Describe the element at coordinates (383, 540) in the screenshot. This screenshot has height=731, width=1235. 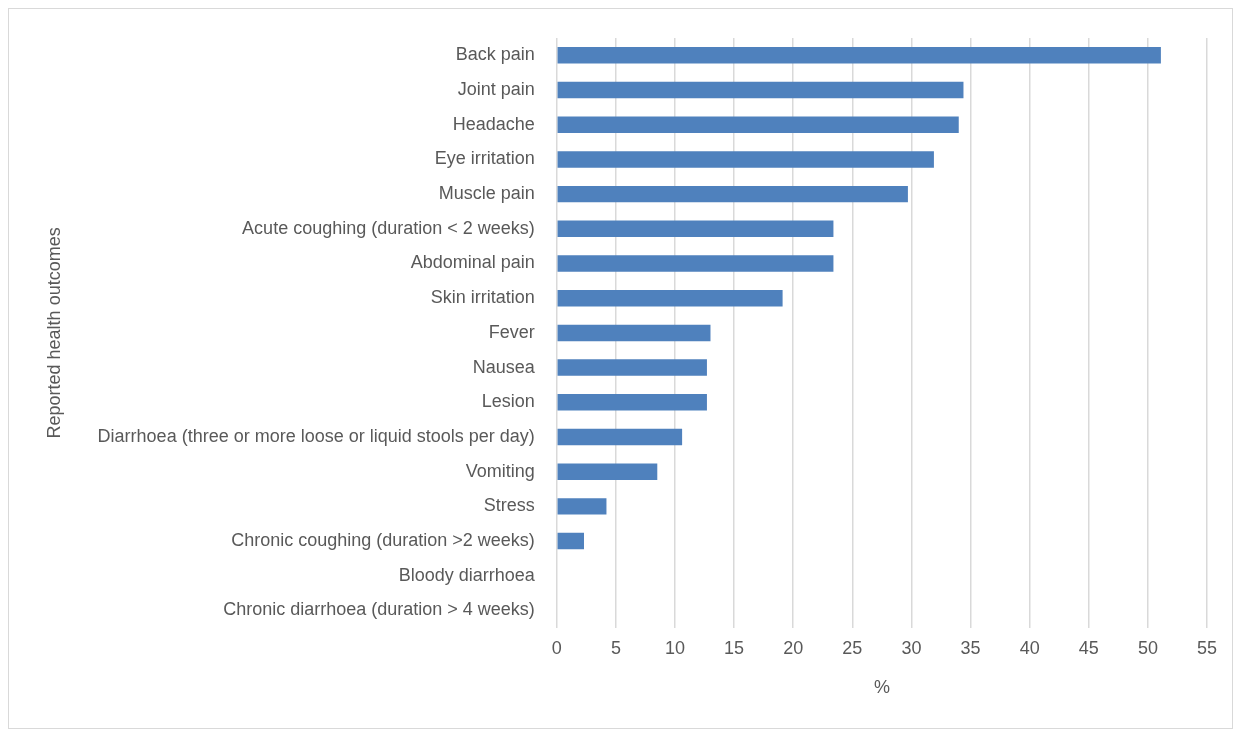
I see `y-tick-label: Chronic coughing (duration >2 weeks)` at that location.